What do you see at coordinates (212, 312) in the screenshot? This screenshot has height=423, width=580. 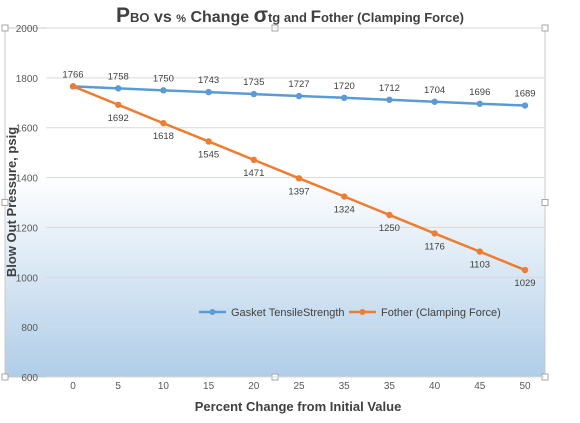 I see `legend-marker-dot-gasket` at bounding box center [212, 312].